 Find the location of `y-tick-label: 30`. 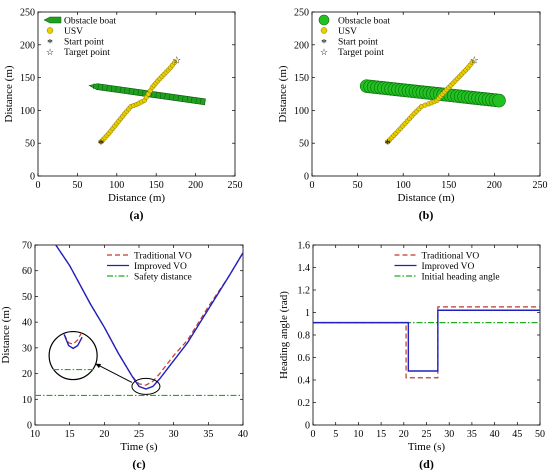

y-tick-label: 30 is located at coordinates (27, 348).